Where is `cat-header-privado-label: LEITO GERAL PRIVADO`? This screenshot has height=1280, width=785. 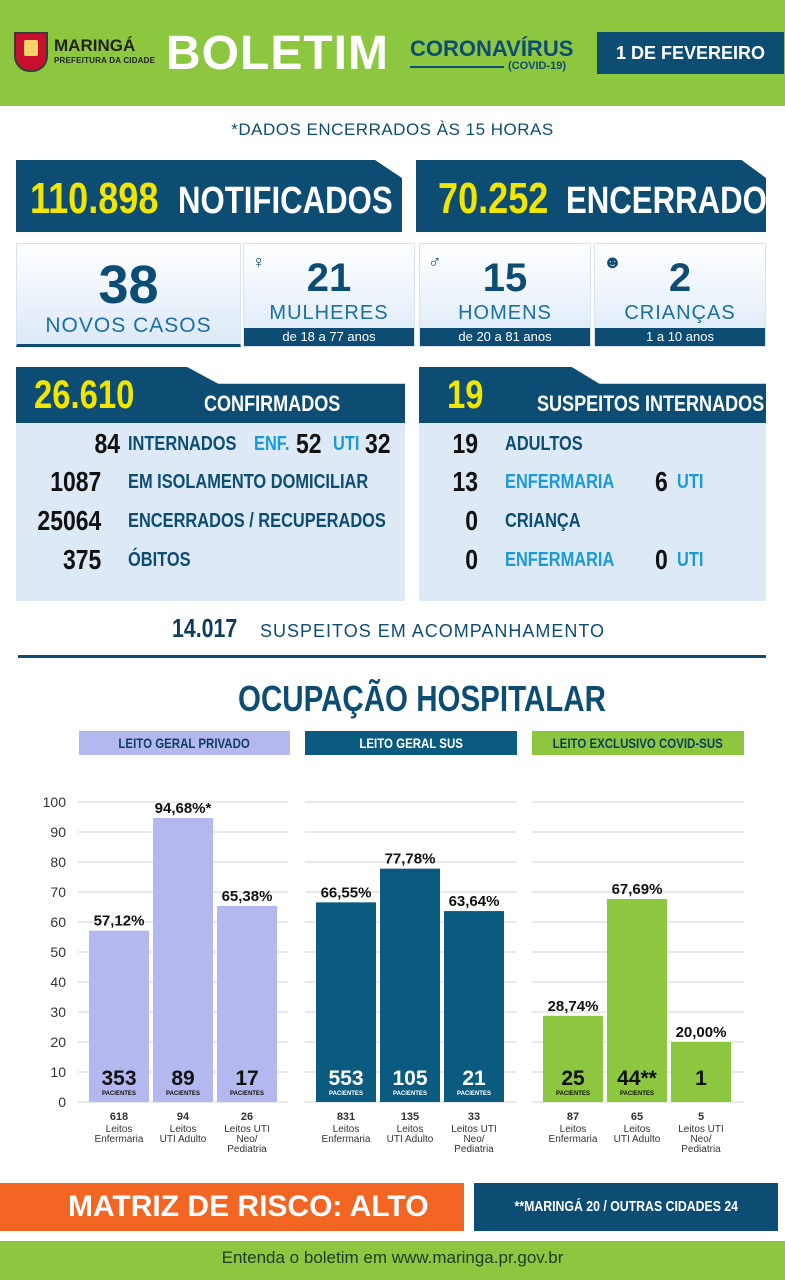 cat-header-privado-label: LEITO GERAL PRIVADO is located at coordinates (184, 743).